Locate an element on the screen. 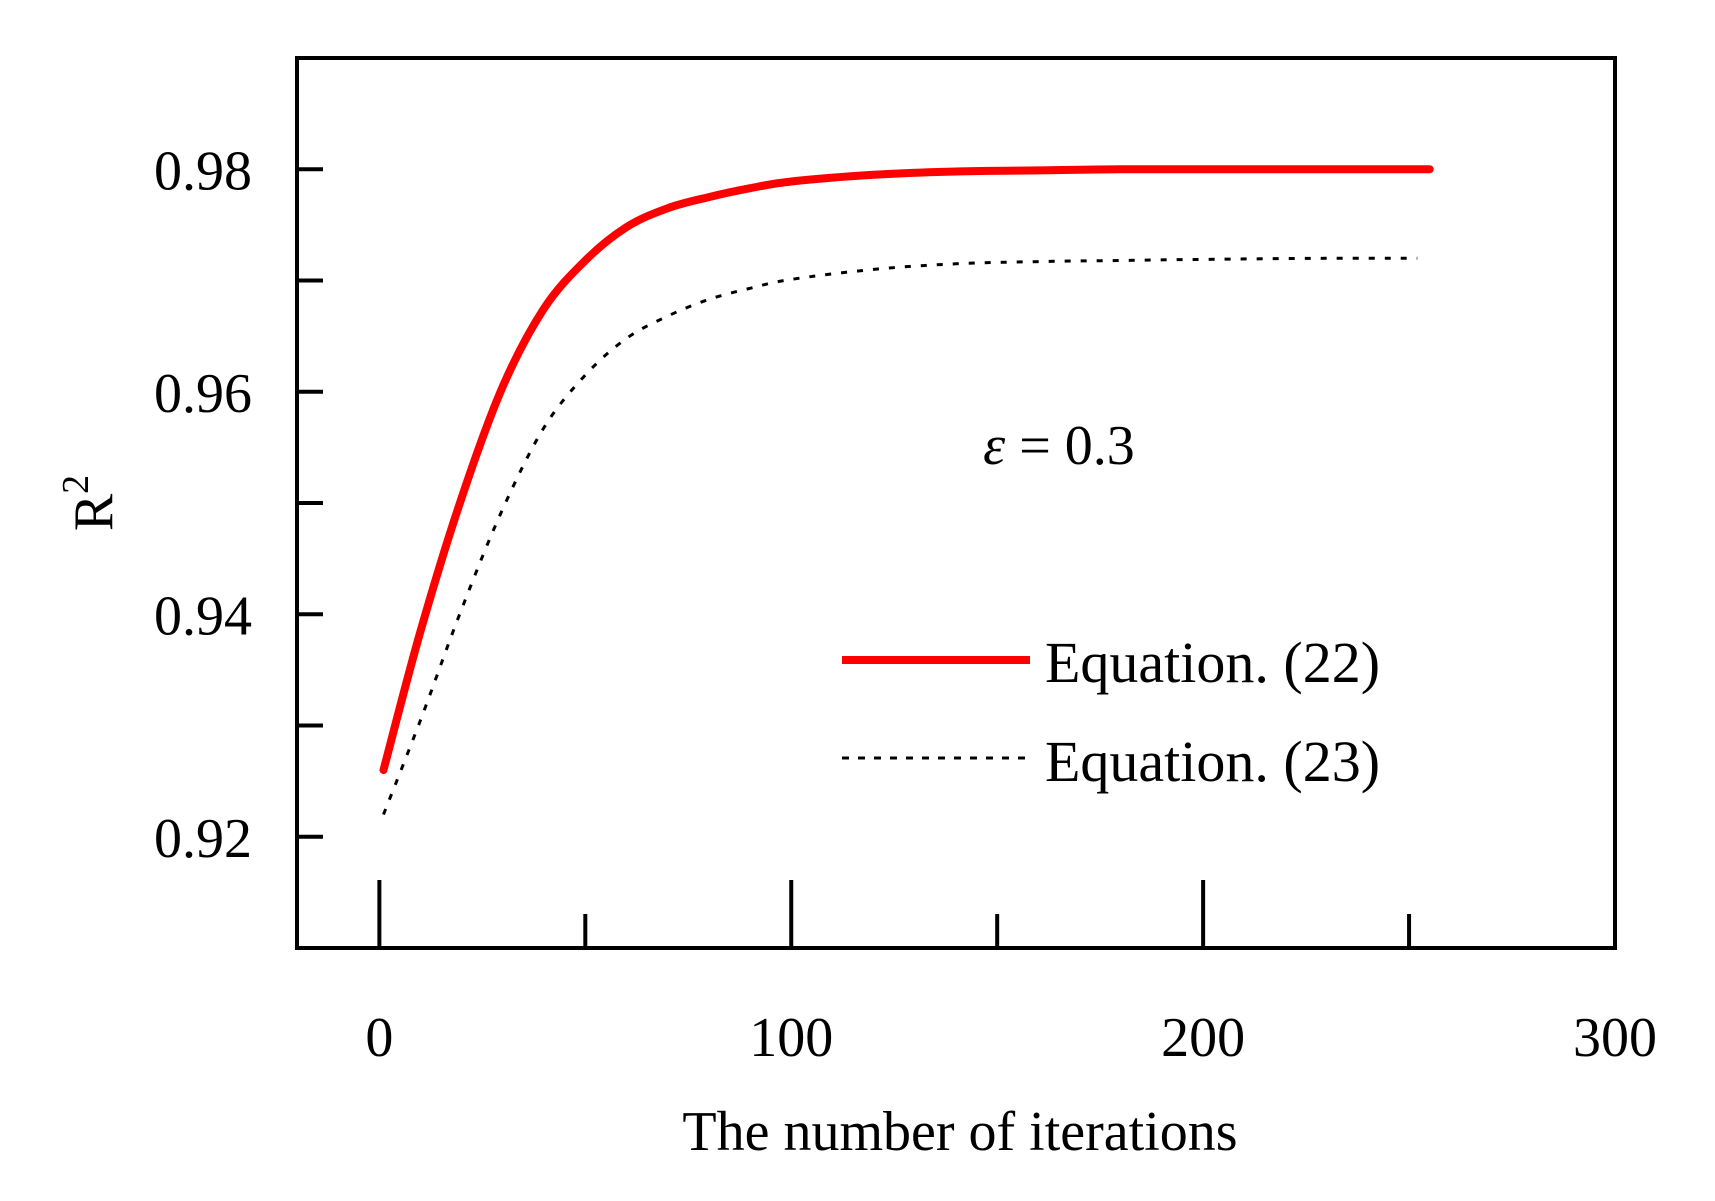  y-tick-label: 0.98 is located at coordinates (203, 171).